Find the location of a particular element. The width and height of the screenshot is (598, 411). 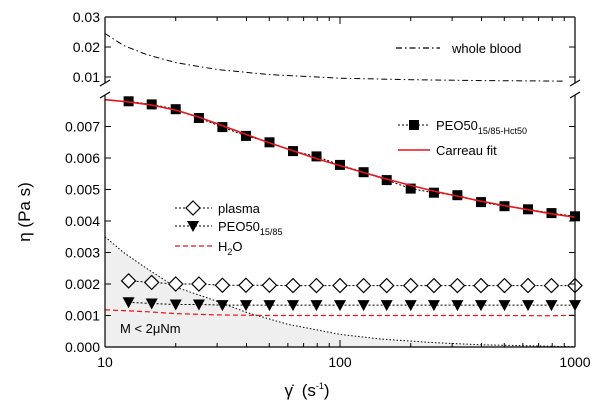

legend-diamond-marker is located at coordinates (193, 208).